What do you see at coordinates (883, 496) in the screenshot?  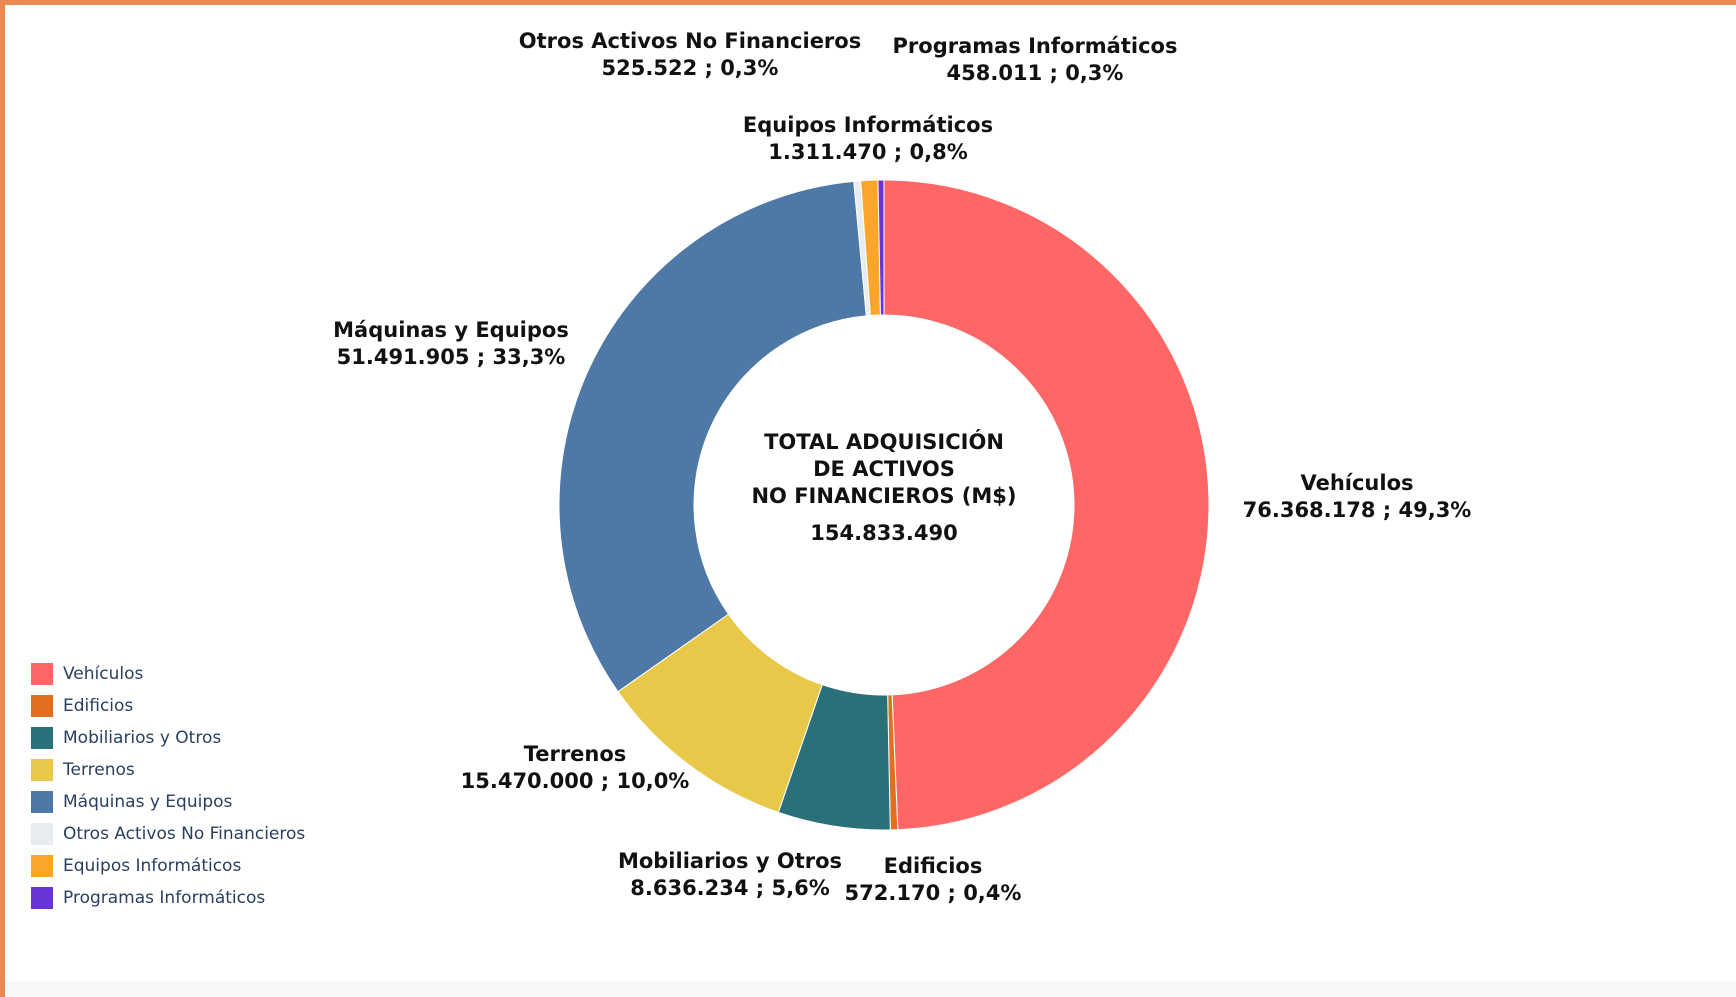 I see `center-title-line: NO FINANCIEROS (M$)` at bounding box center [883, 496].